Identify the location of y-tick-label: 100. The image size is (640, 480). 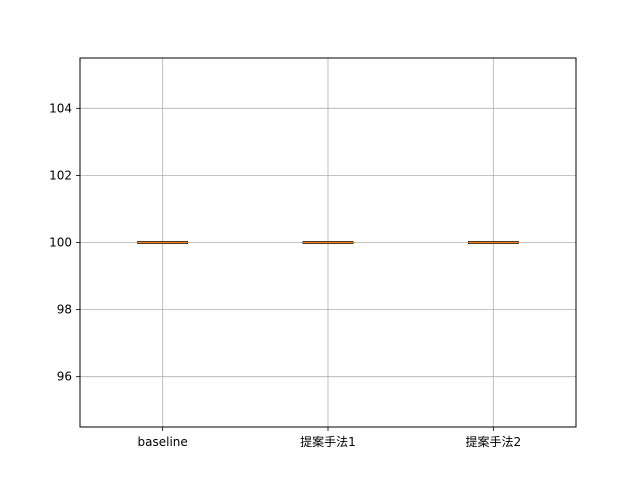
(60, 243).